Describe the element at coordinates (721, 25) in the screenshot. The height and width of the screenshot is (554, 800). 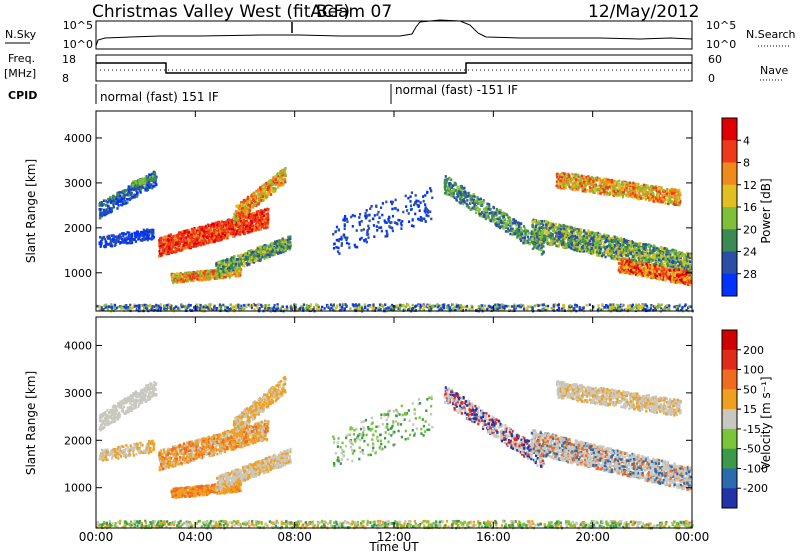
I see `nsearch-tick-high: 10^5` at that location.